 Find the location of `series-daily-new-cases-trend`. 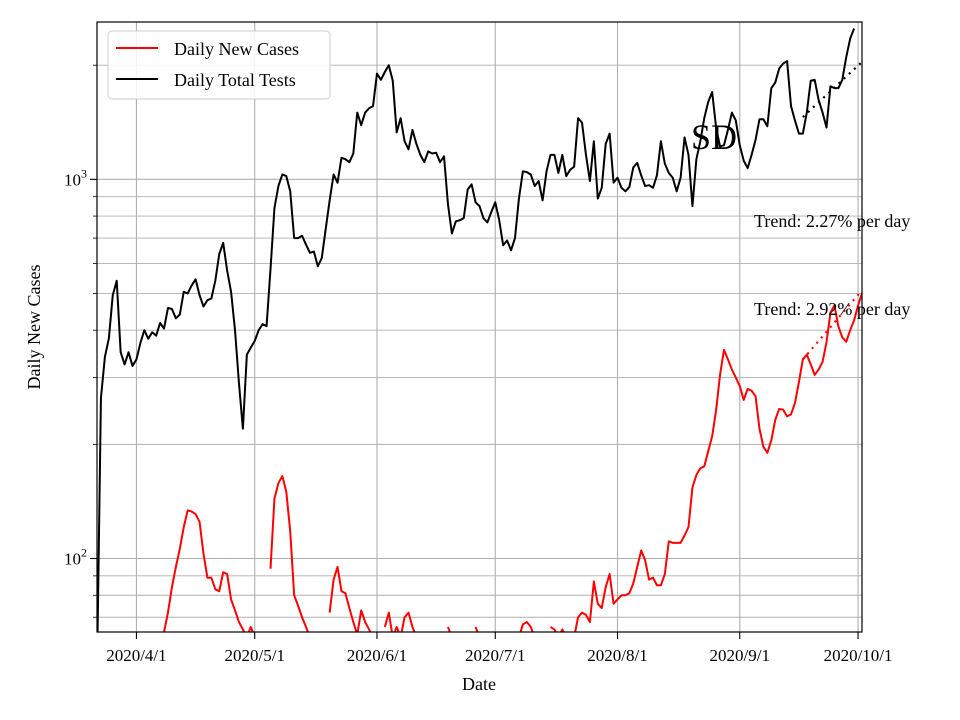

series-daily-new-cases-trend is located at coordinates (832, 325).